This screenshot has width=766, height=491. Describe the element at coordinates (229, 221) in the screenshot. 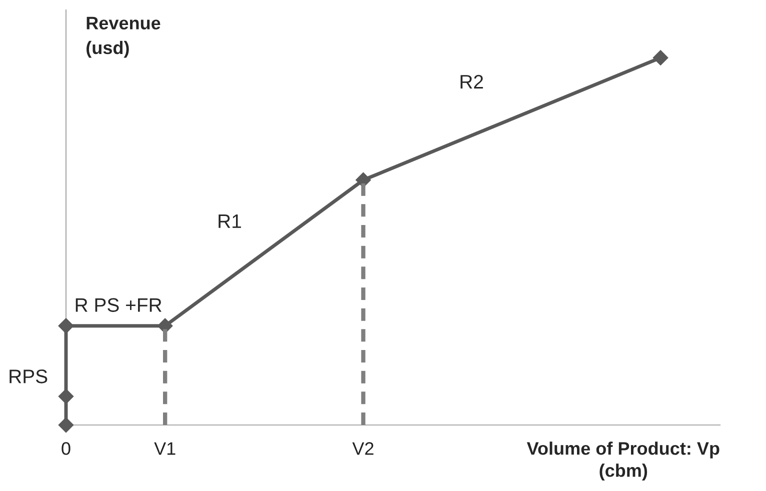

I see `annotation: R1` at that location.